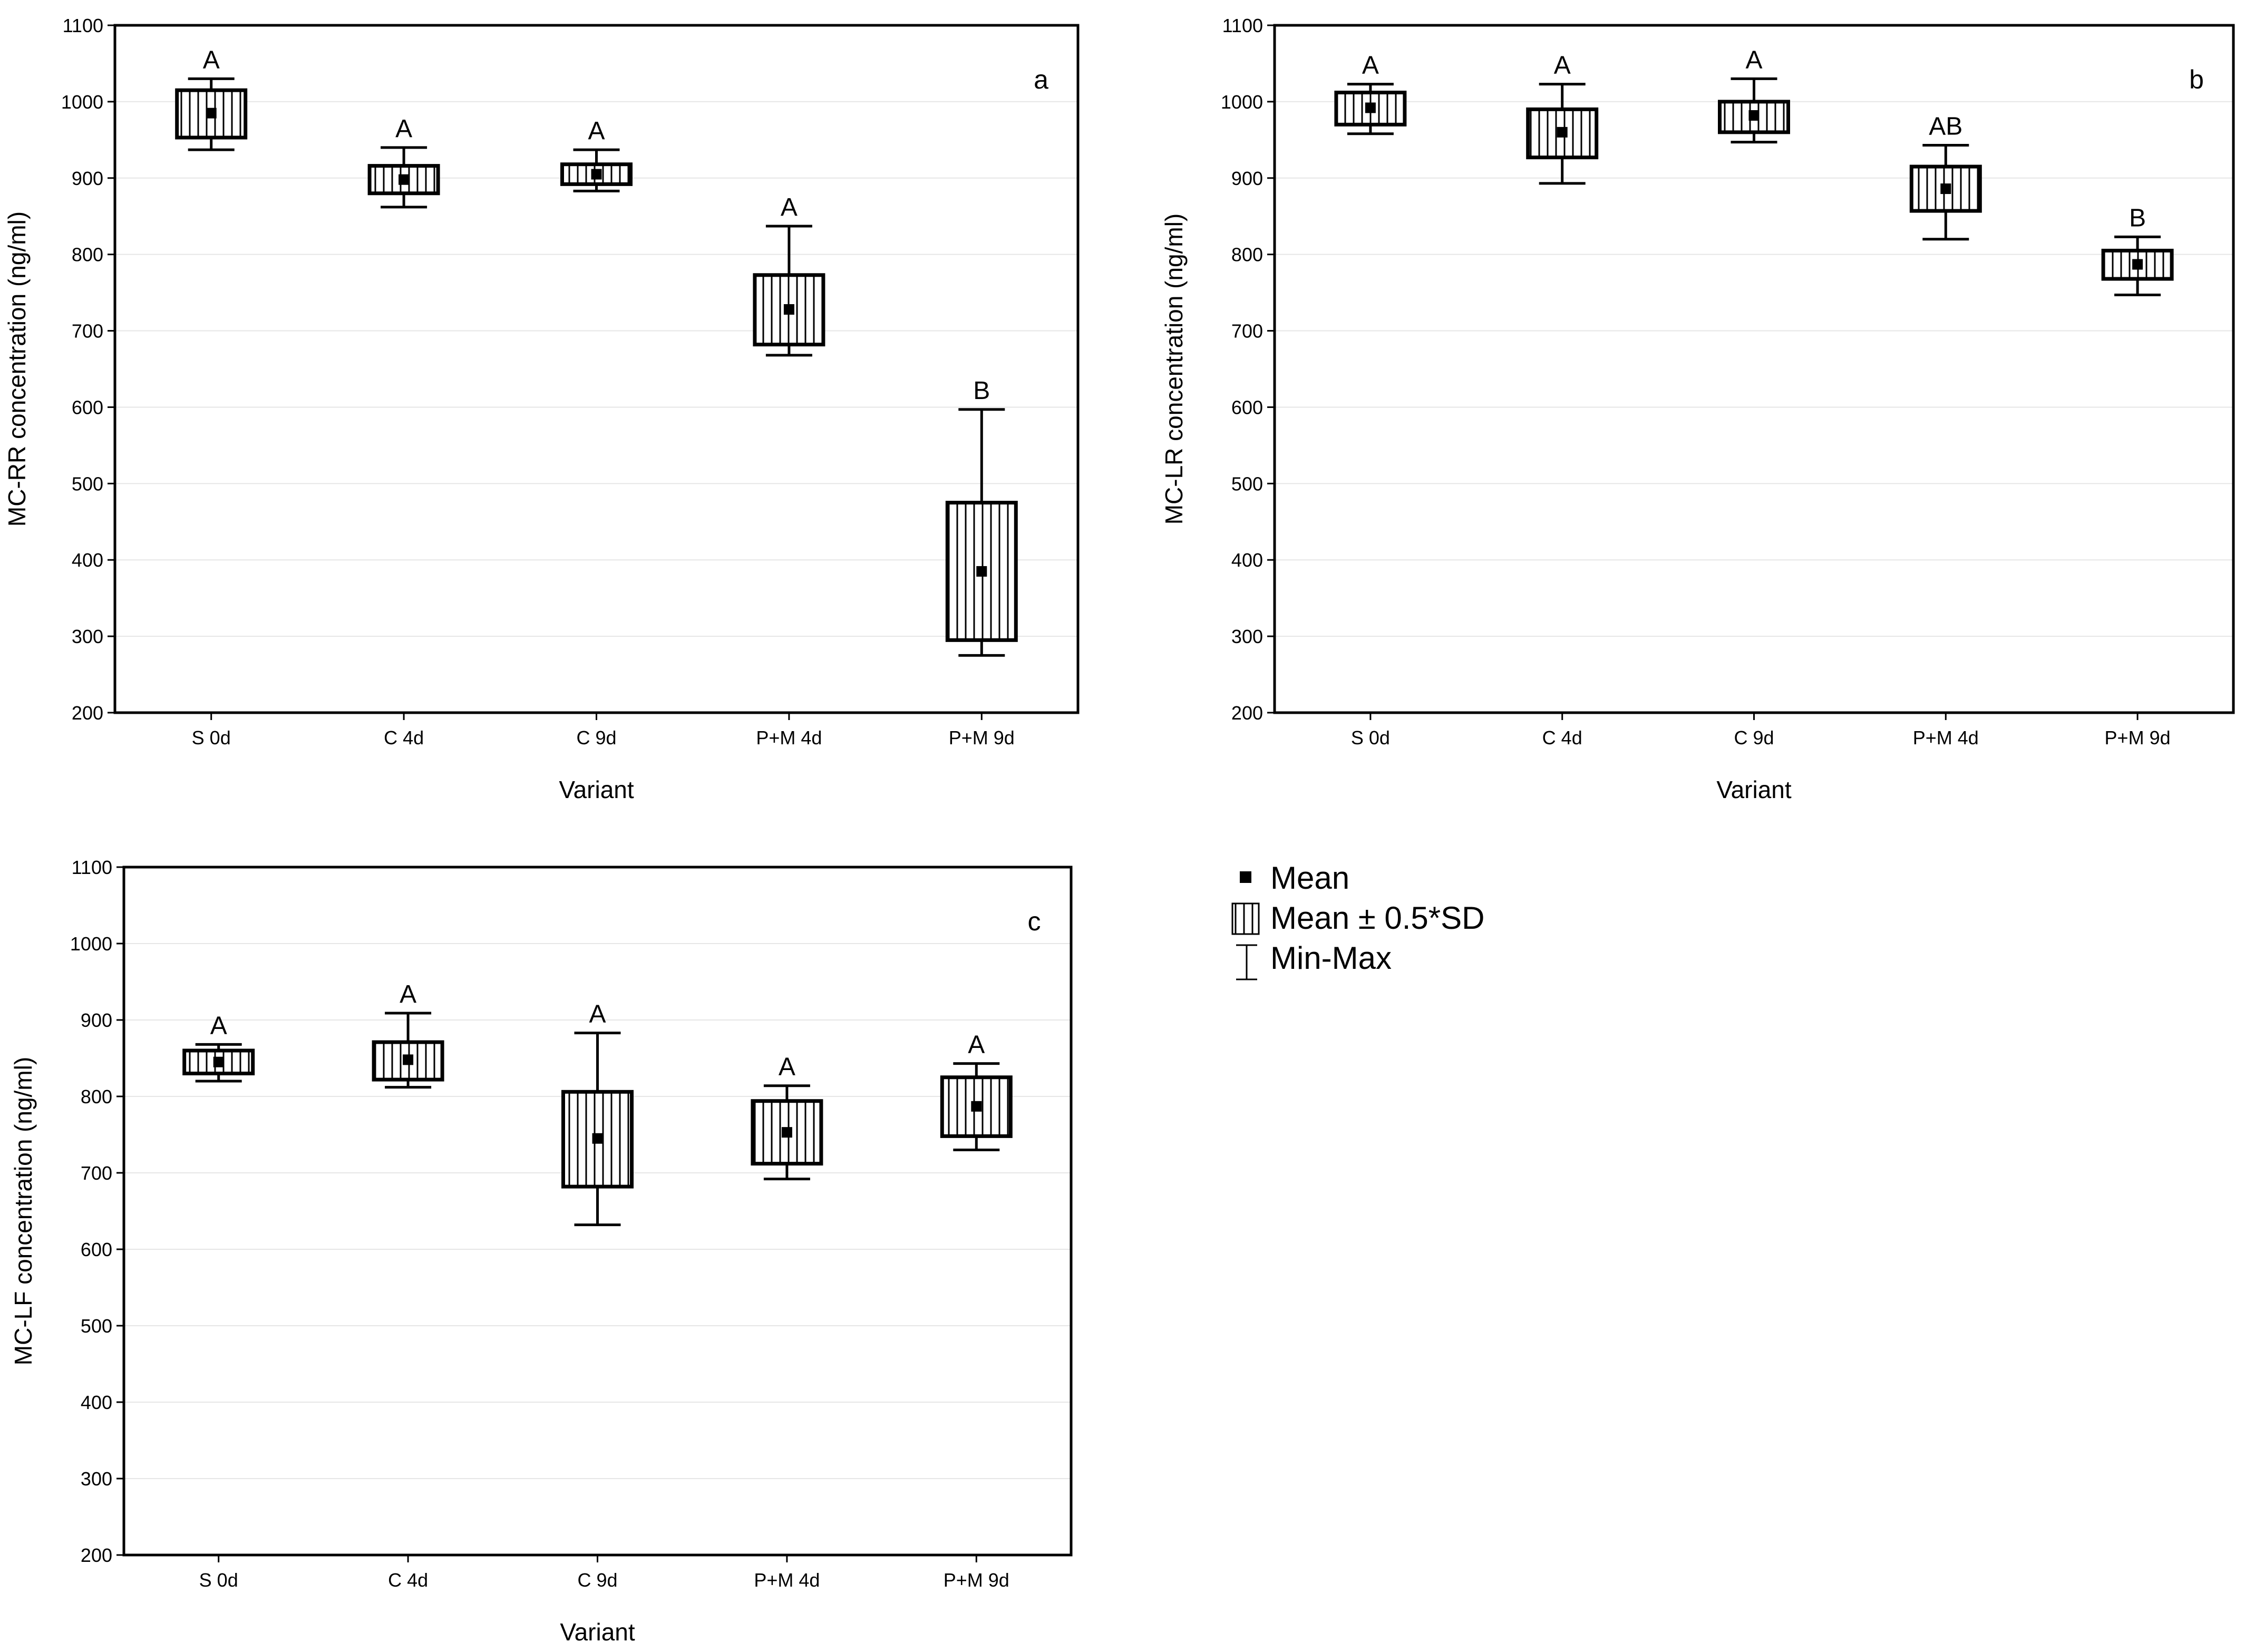 This screenshot has width=2245, height=1652. I want to click on box-p-m-9d: B, so click(2137, 250).